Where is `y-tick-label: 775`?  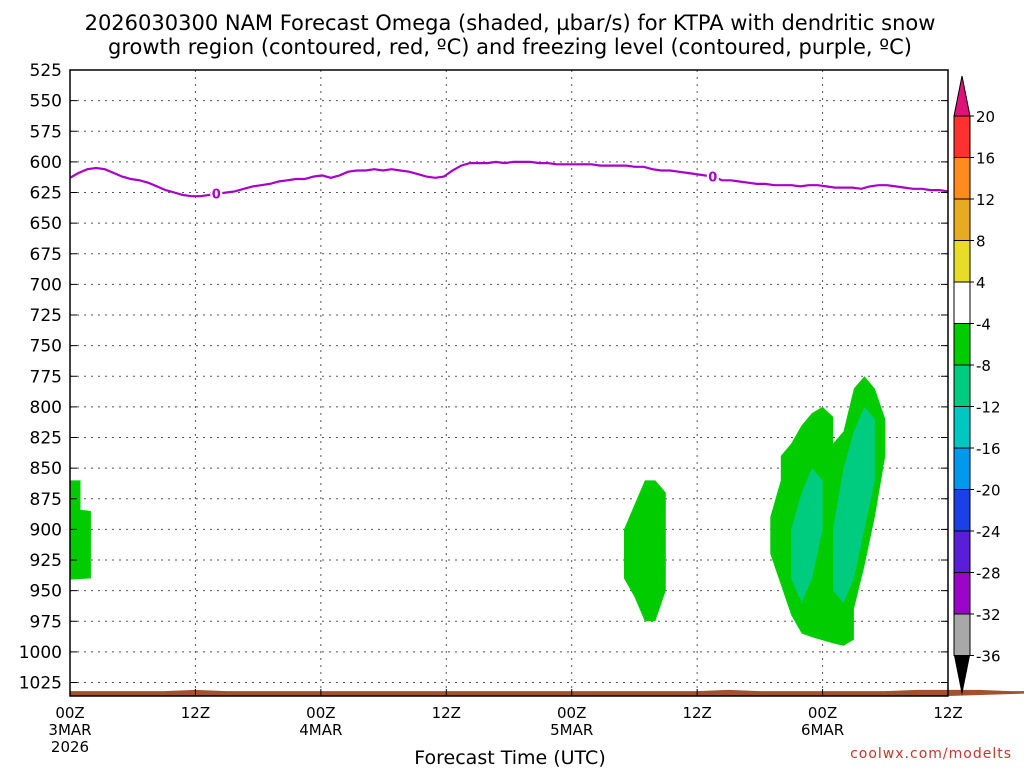
y-tick-label: 775 is located at coordinates (46, 377).